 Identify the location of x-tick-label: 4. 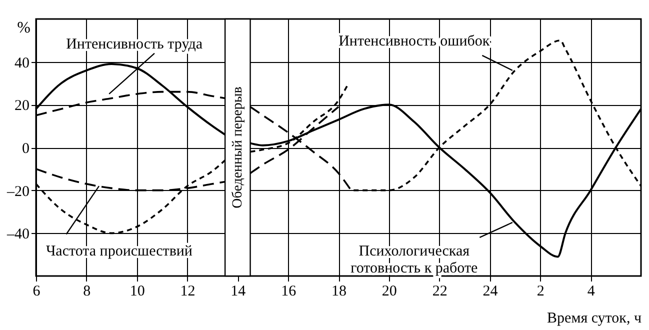
(591, 292).